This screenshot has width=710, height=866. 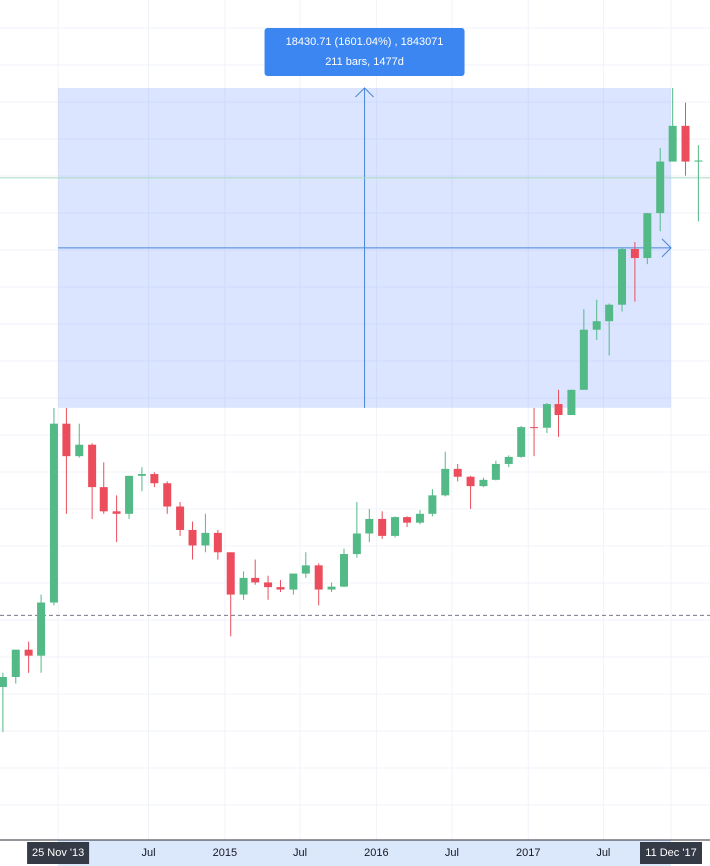 I want to click on x-tick-label: 2016, so click(x=376, y=853).